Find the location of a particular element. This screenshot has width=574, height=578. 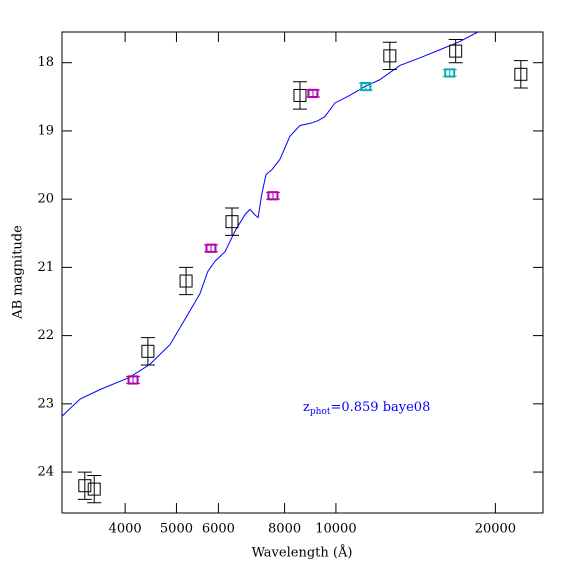

annotation-rest: =0.859 baye08 is located at coordinates (380, 407).